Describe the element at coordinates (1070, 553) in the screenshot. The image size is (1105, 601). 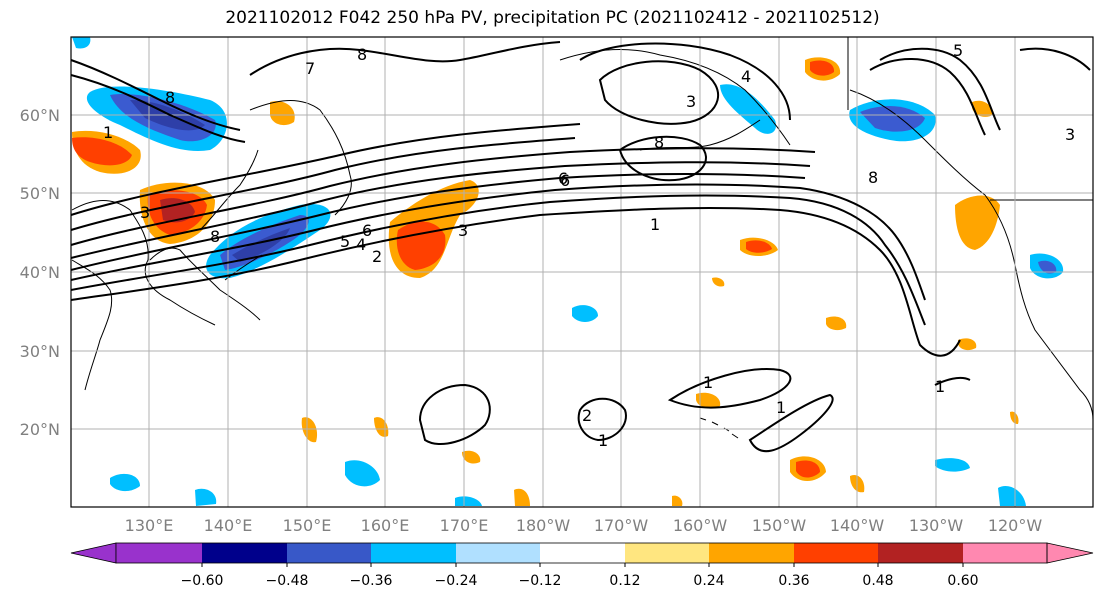
I see `colorbar-extend-high` at that location.